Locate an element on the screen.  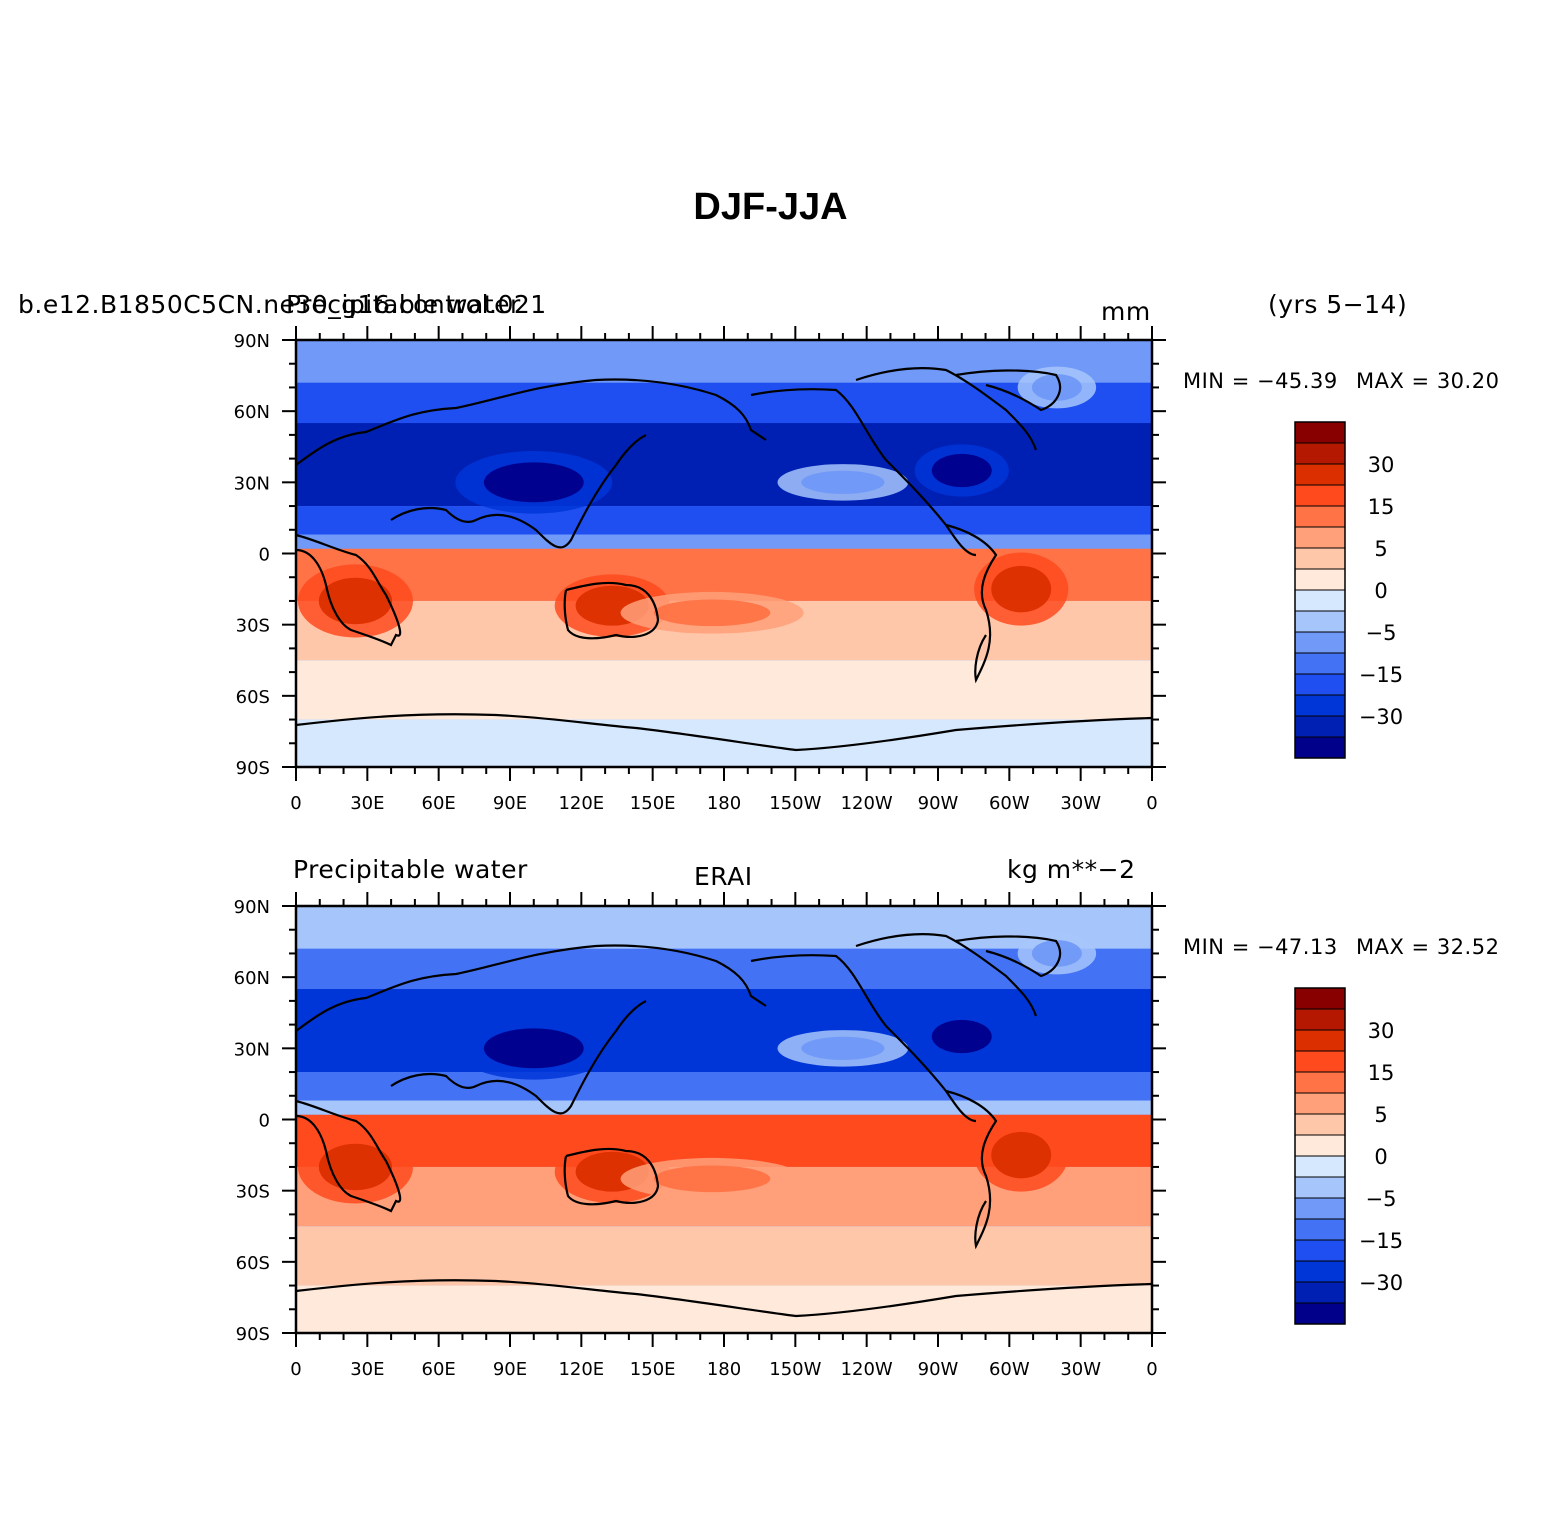
panel1-years-label: (yrs 5−14) is located at coordinates (1338, 304).